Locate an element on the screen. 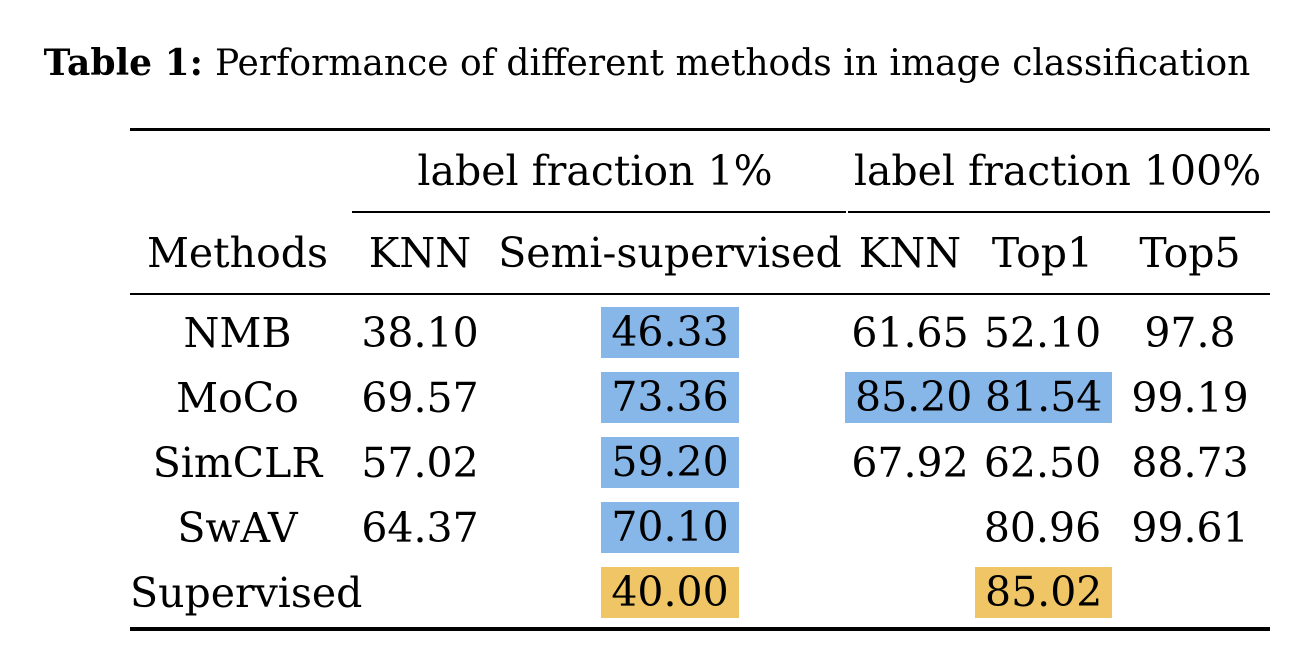  table-row-swav: SwAV 64.37 70.10 80.96 99.61 is located at coordinates (700, 527).